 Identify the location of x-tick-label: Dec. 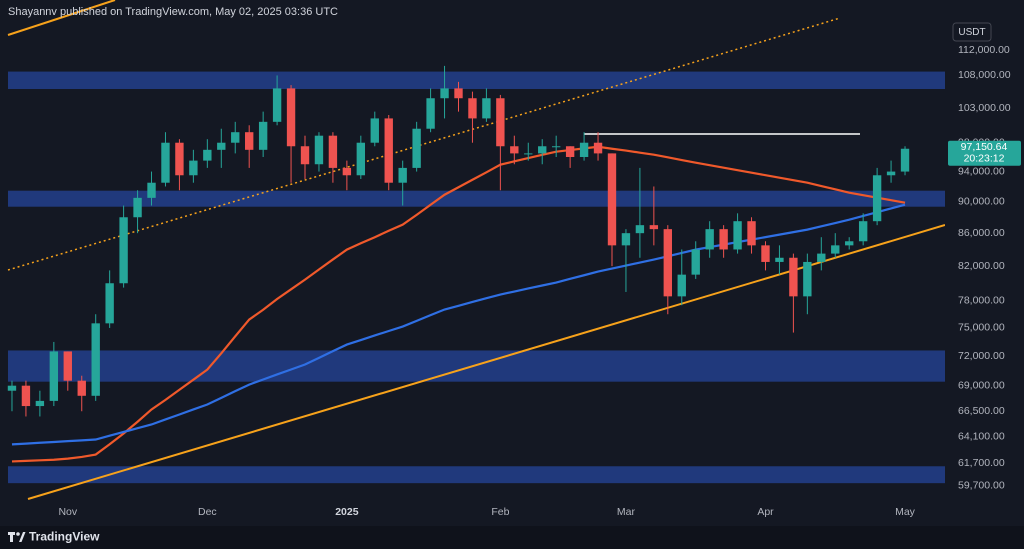
(207, 512).